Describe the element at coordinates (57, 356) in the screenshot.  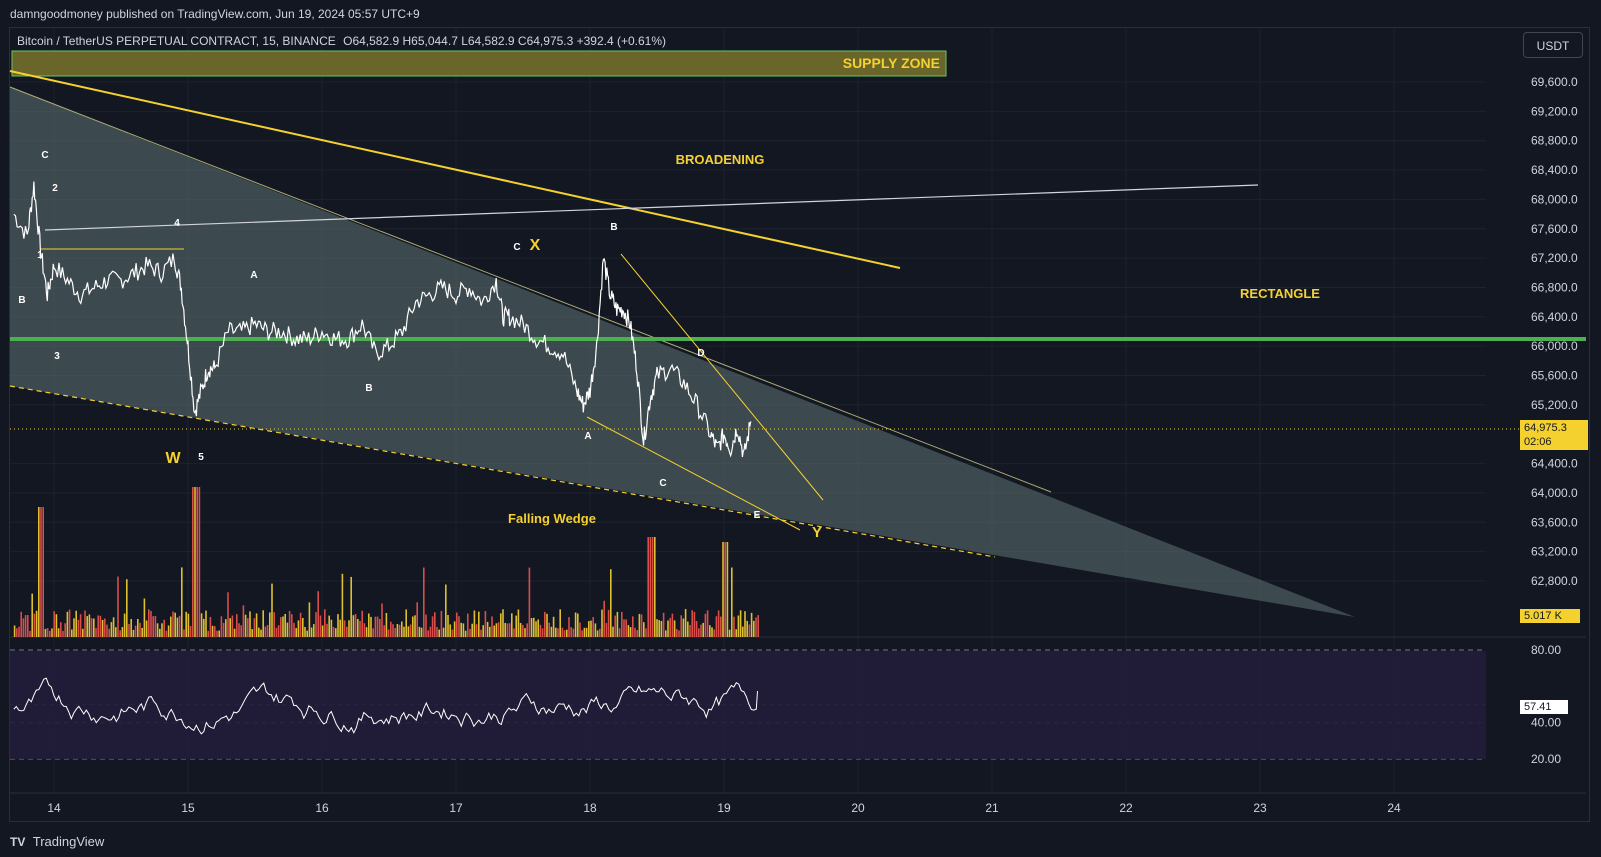
I see `label-3: 3` at that location.